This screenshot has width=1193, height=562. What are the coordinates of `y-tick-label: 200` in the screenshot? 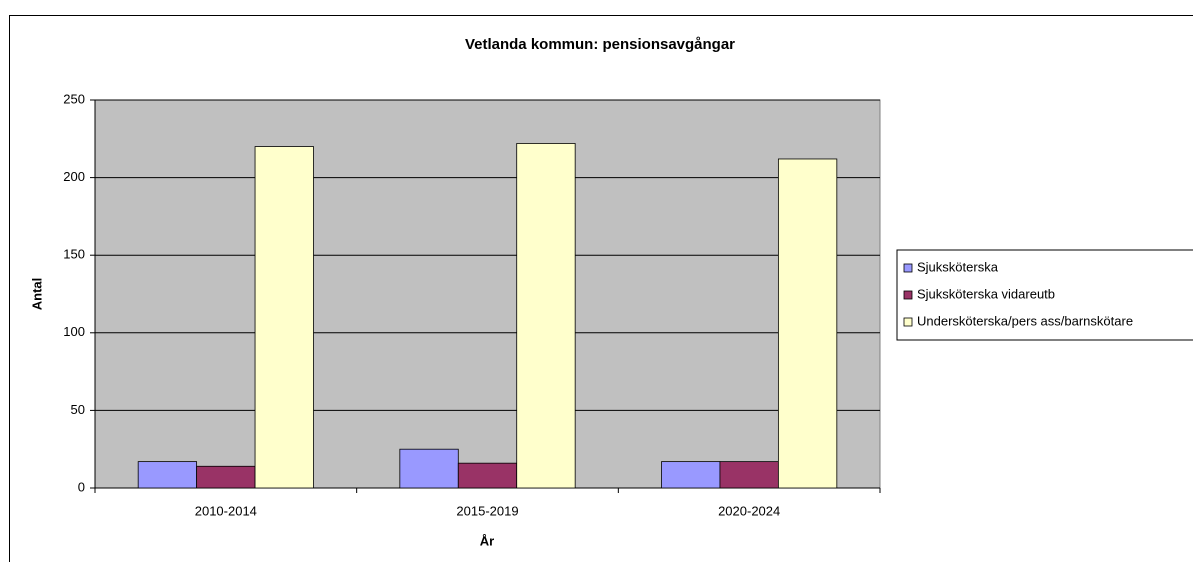 It's located at (74, 176).